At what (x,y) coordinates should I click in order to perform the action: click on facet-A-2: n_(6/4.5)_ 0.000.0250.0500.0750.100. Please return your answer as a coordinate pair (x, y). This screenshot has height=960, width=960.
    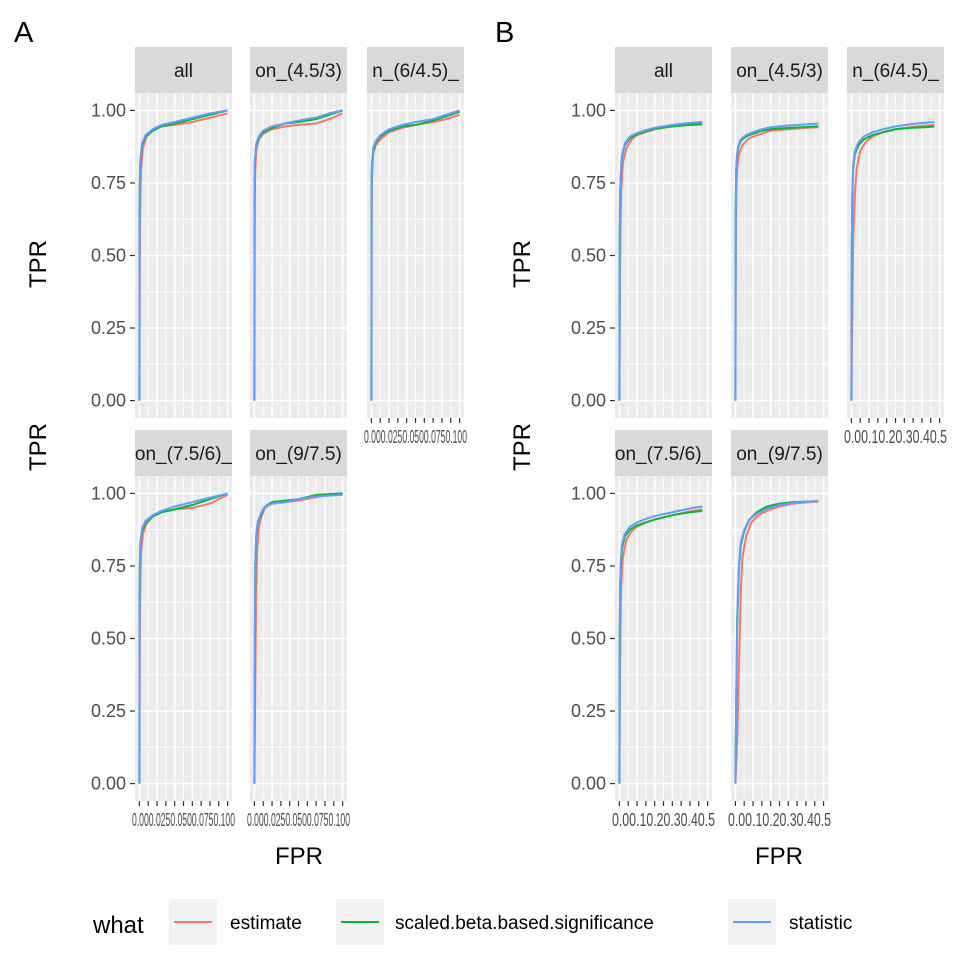
    Looking at the image, I should click on (415, 247).